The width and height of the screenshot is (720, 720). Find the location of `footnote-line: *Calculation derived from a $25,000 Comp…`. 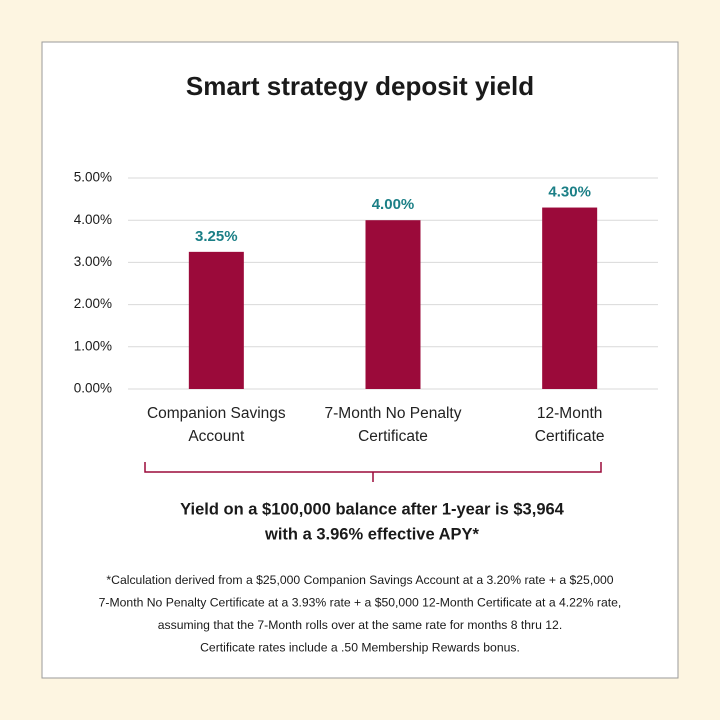

footnote-line: *Calculation derived from a $25,000 Comp… is located at coordinates (359, 580).